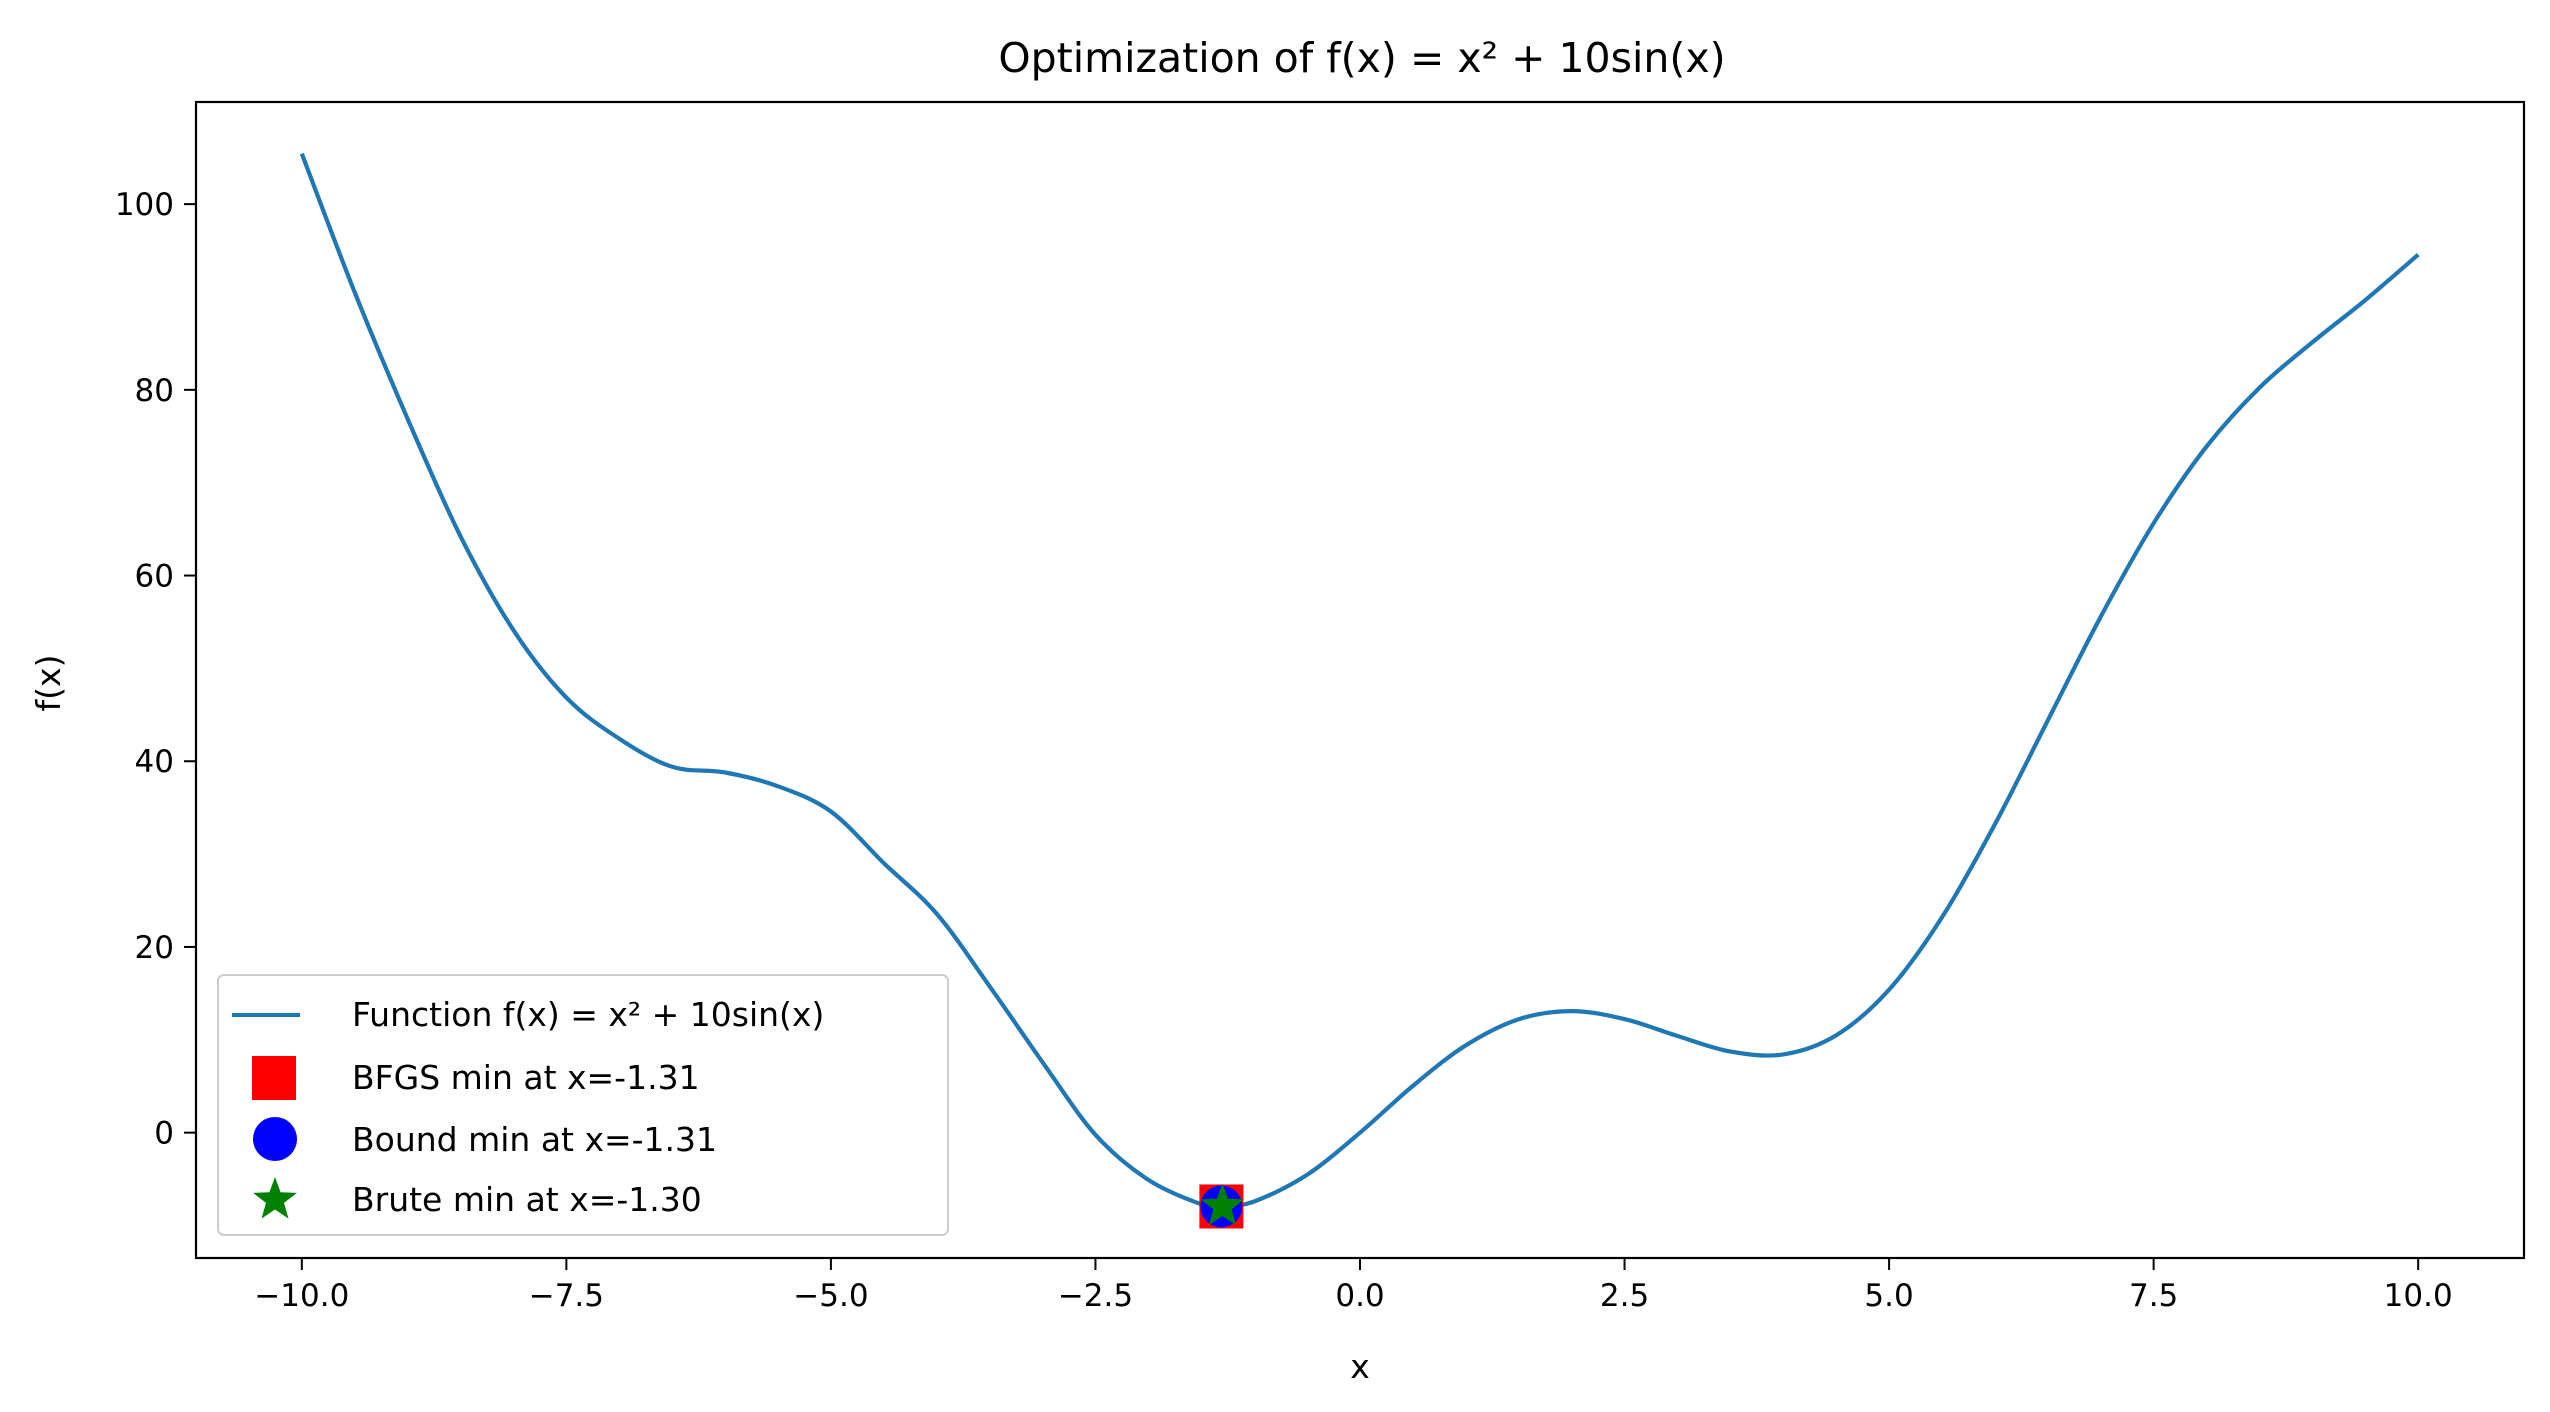  Describe the element at coordinates (164, 1134) in the screenshot. I see `y-tick-label: 0` at that location.